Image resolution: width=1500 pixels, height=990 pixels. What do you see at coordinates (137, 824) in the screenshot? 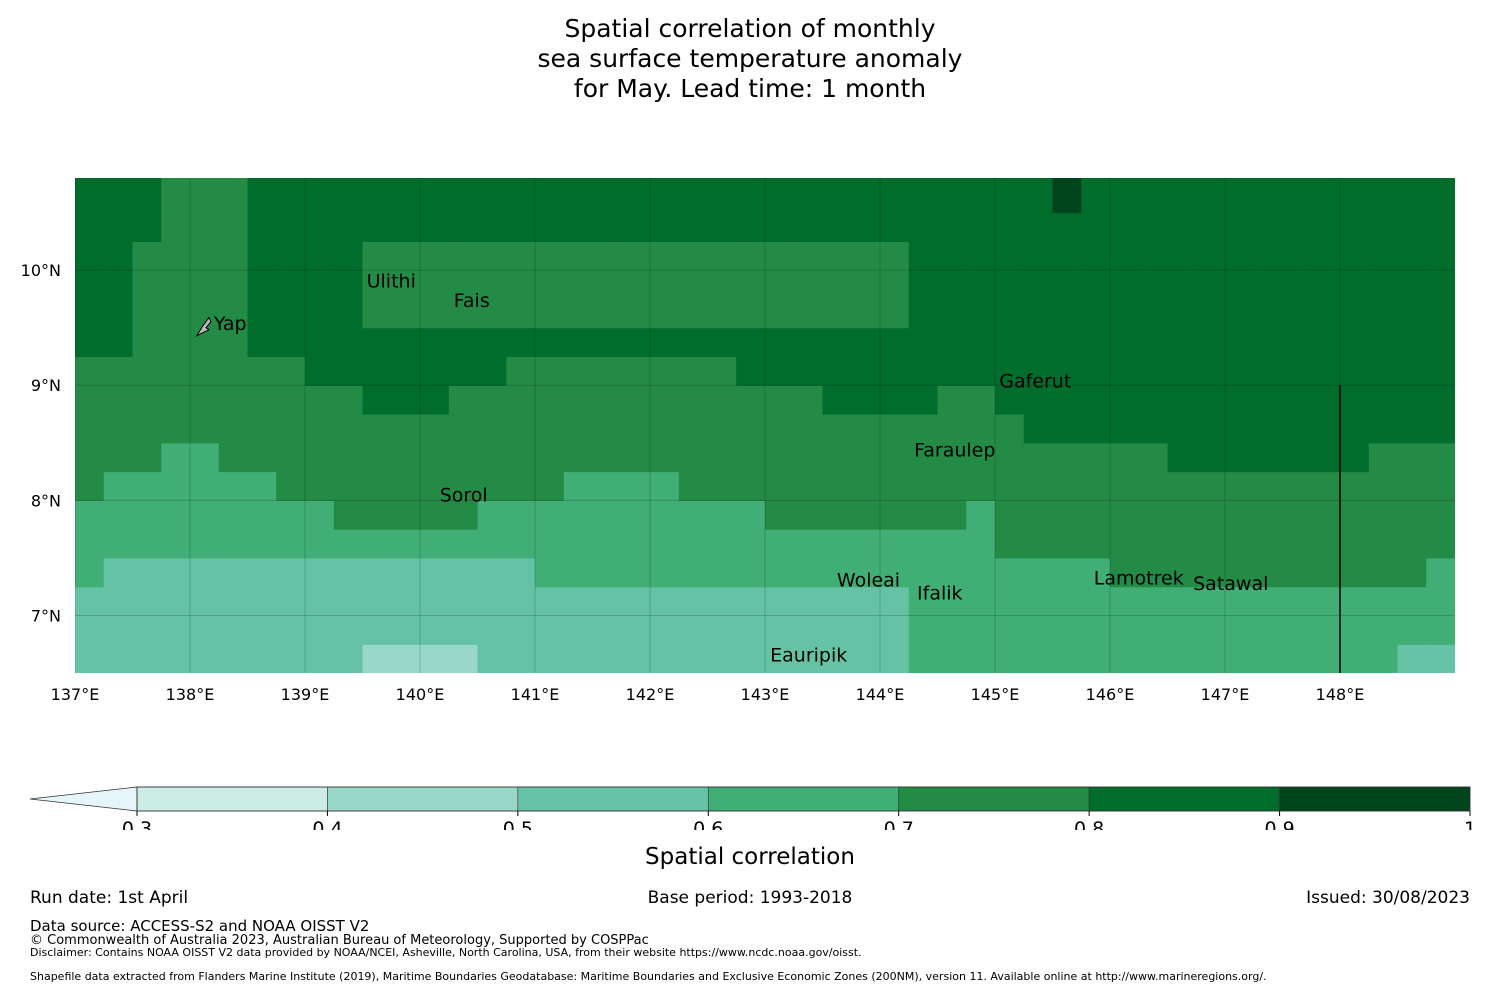
I see `colorbar-tick-label: 0.3` at bounding box center [137, 824].